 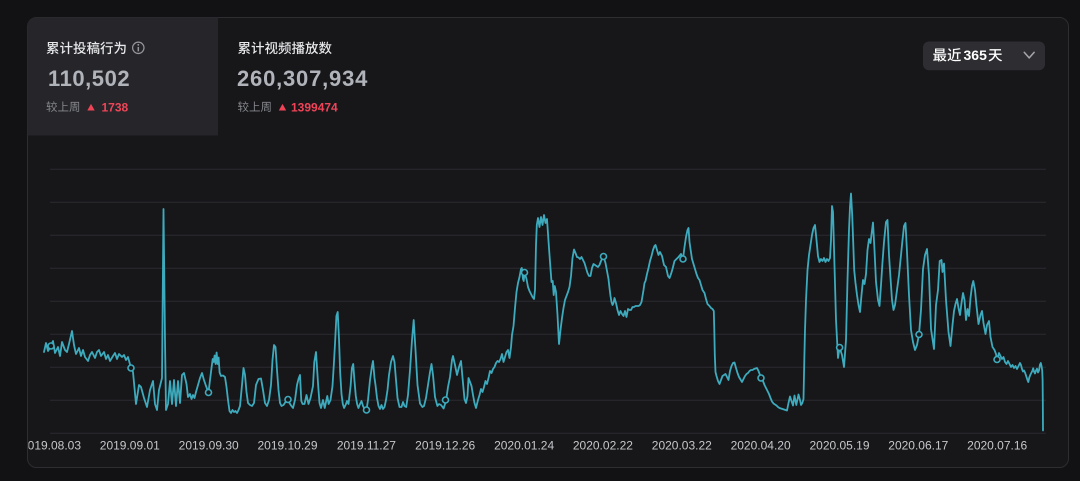 I want to click on svg-text: 2020.01.24, so click(x=524, y=446).